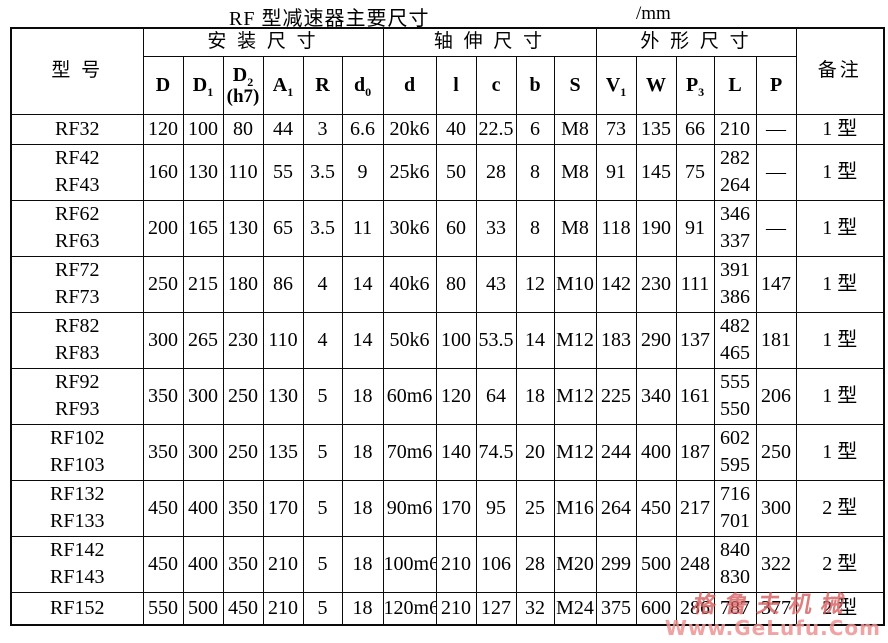 This screenshot has height=643, width=888. I want to click on cell-l: 80, so click(456, 284).